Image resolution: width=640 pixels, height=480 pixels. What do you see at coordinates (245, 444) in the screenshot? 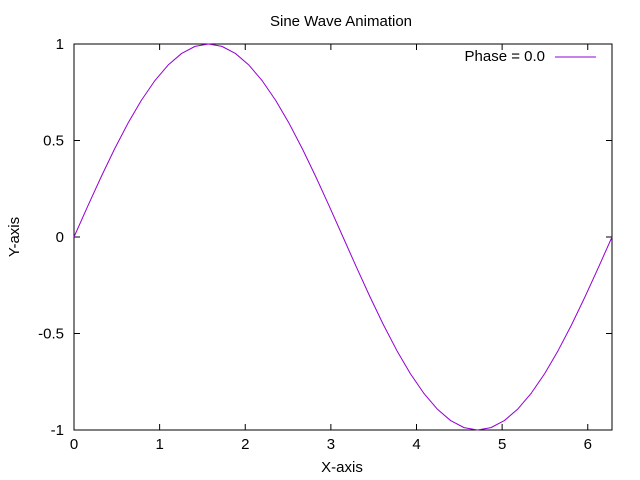
I see `x-tick-label: 2` at bounding box center [245, 444].